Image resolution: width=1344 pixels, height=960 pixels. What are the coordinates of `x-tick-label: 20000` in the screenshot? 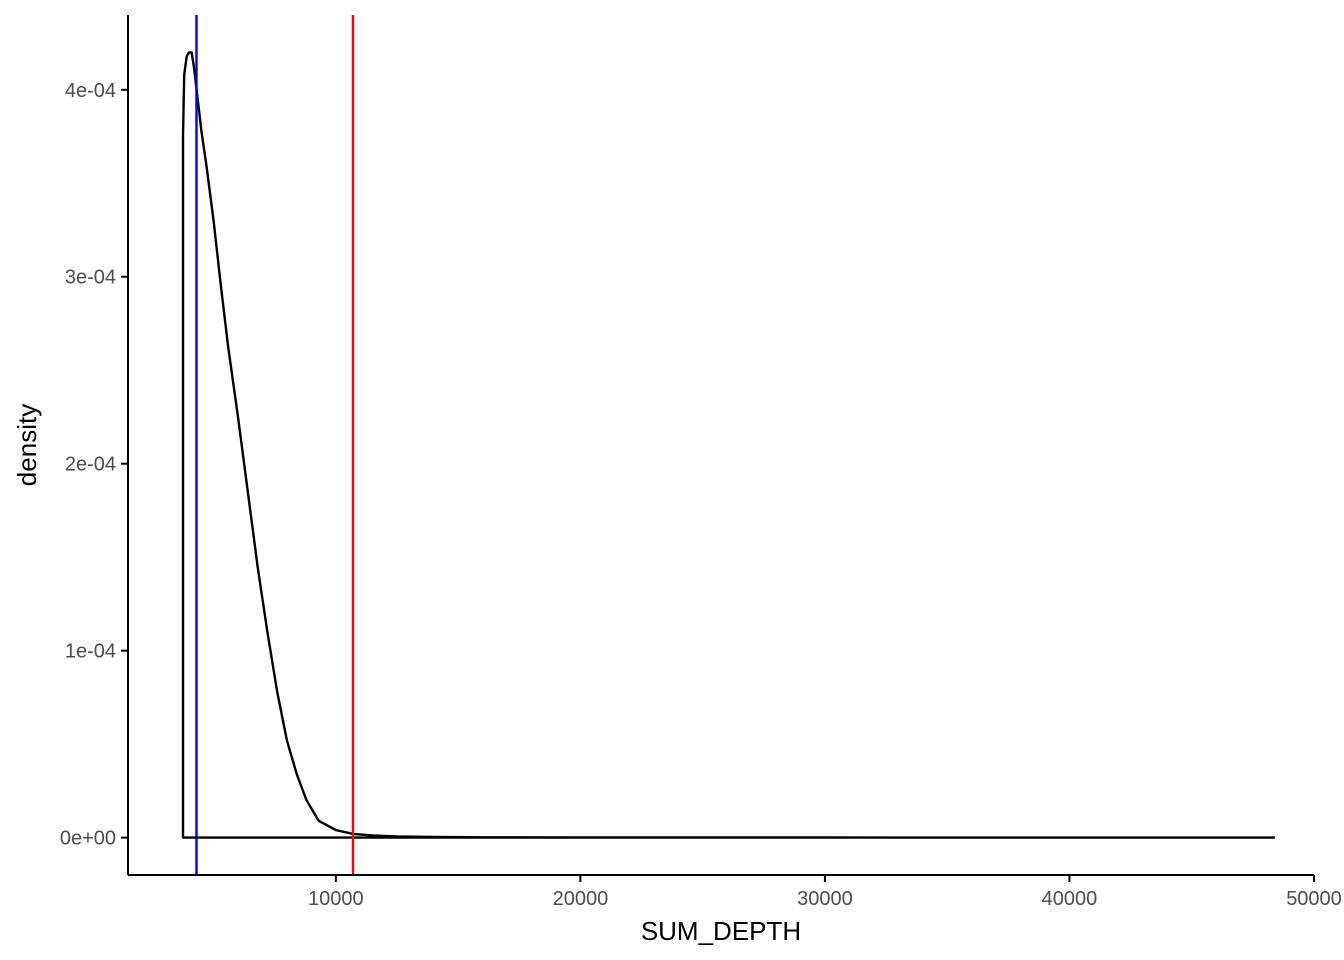 It's located at (581, 899).